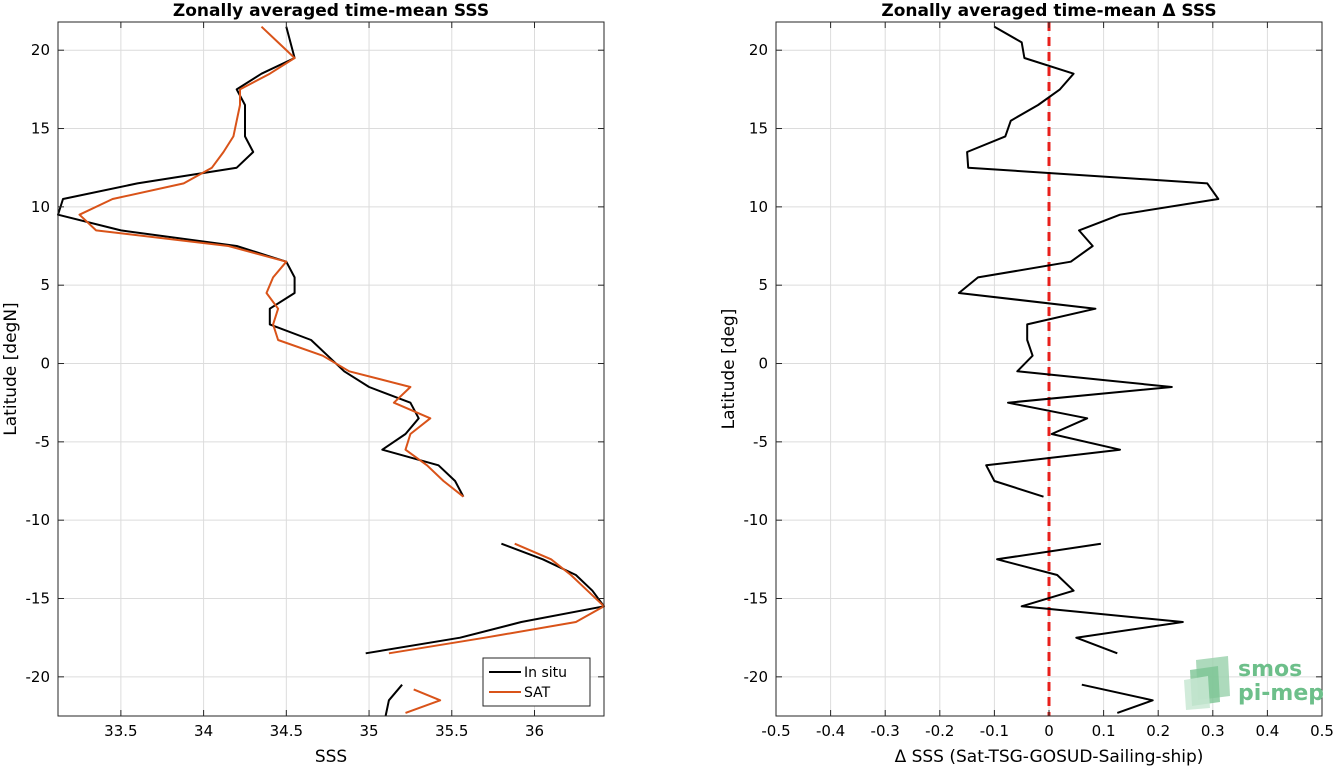 The height and width of the screenshot is (766, 1333). I want to click on right-x-tick-label: 0.5, so click(1321, 731).